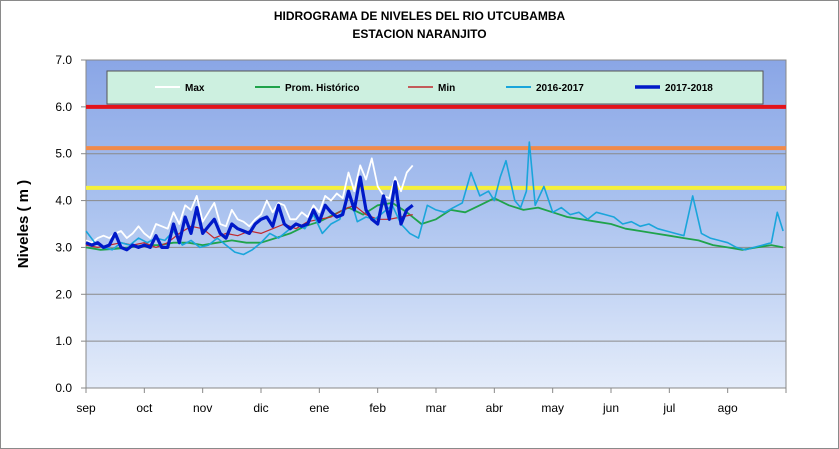  What do you see at coordinates (63, 154) in the screenshot?
I see `y-tick-label: 5.0` at bounding box center [63, 154].